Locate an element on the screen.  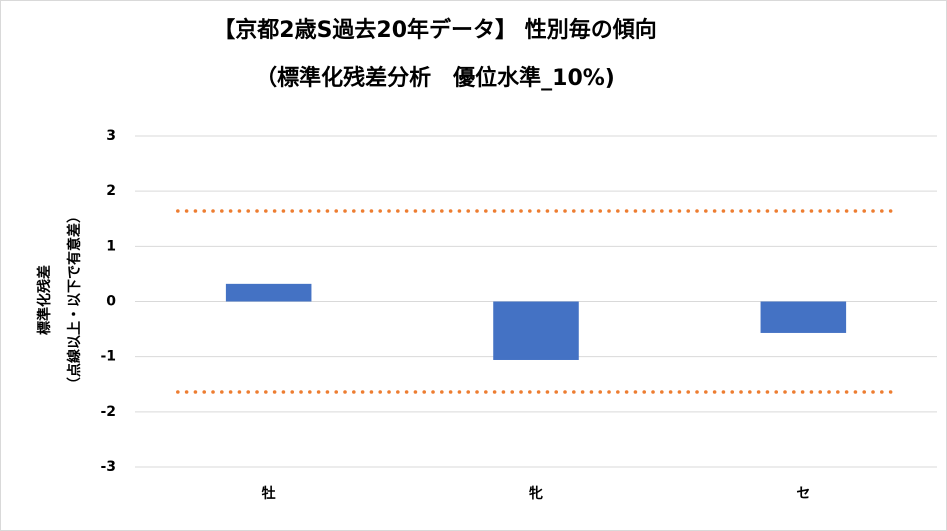
y-tick-label: 2 is located at coordinates (111, 191).